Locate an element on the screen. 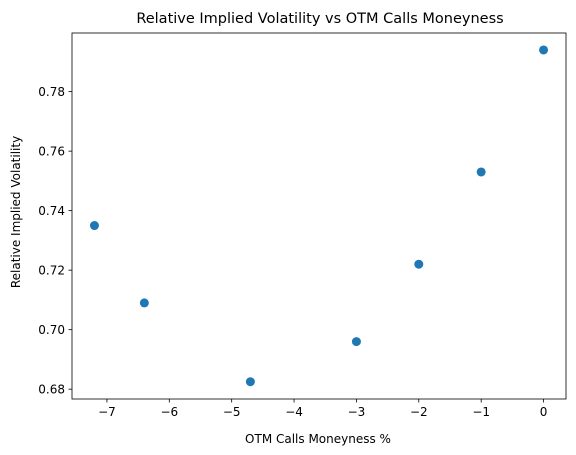  y-tick-label: 0.78 is located at coordinates (51, 92).